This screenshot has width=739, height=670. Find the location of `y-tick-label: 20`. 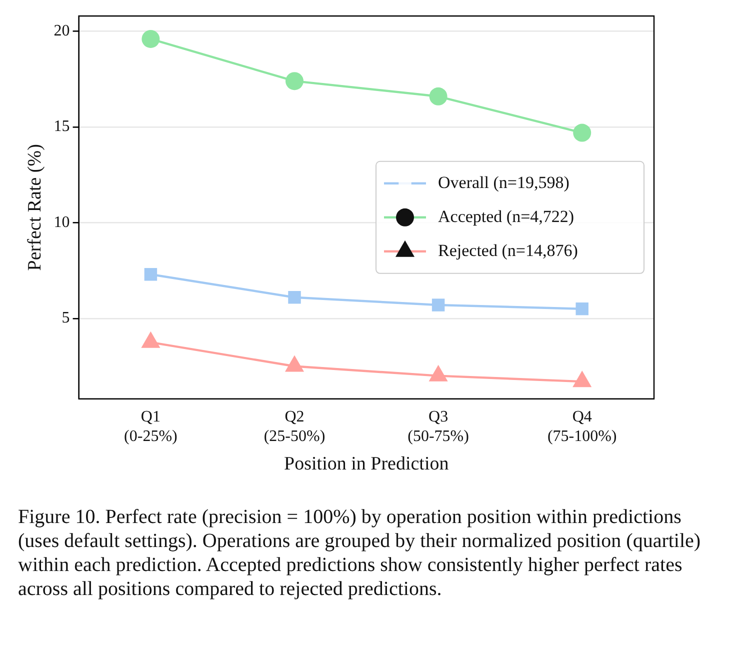

y-tick-label: 20 is located at coordinates (62, 31).